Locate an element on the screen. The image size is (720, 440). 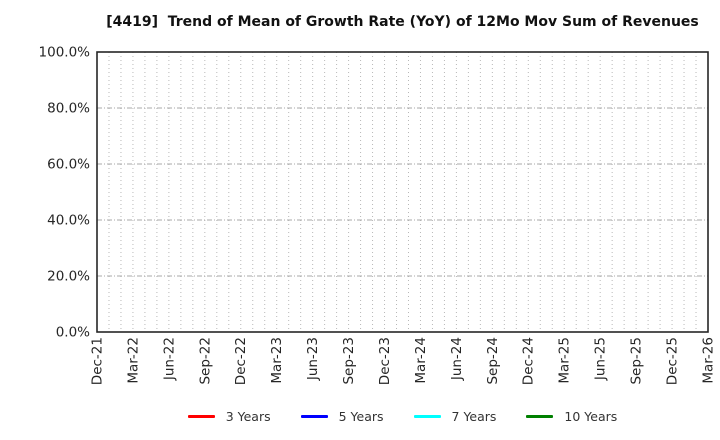
x-tick-label: Sep-24 is located at coordinates (493, 361).